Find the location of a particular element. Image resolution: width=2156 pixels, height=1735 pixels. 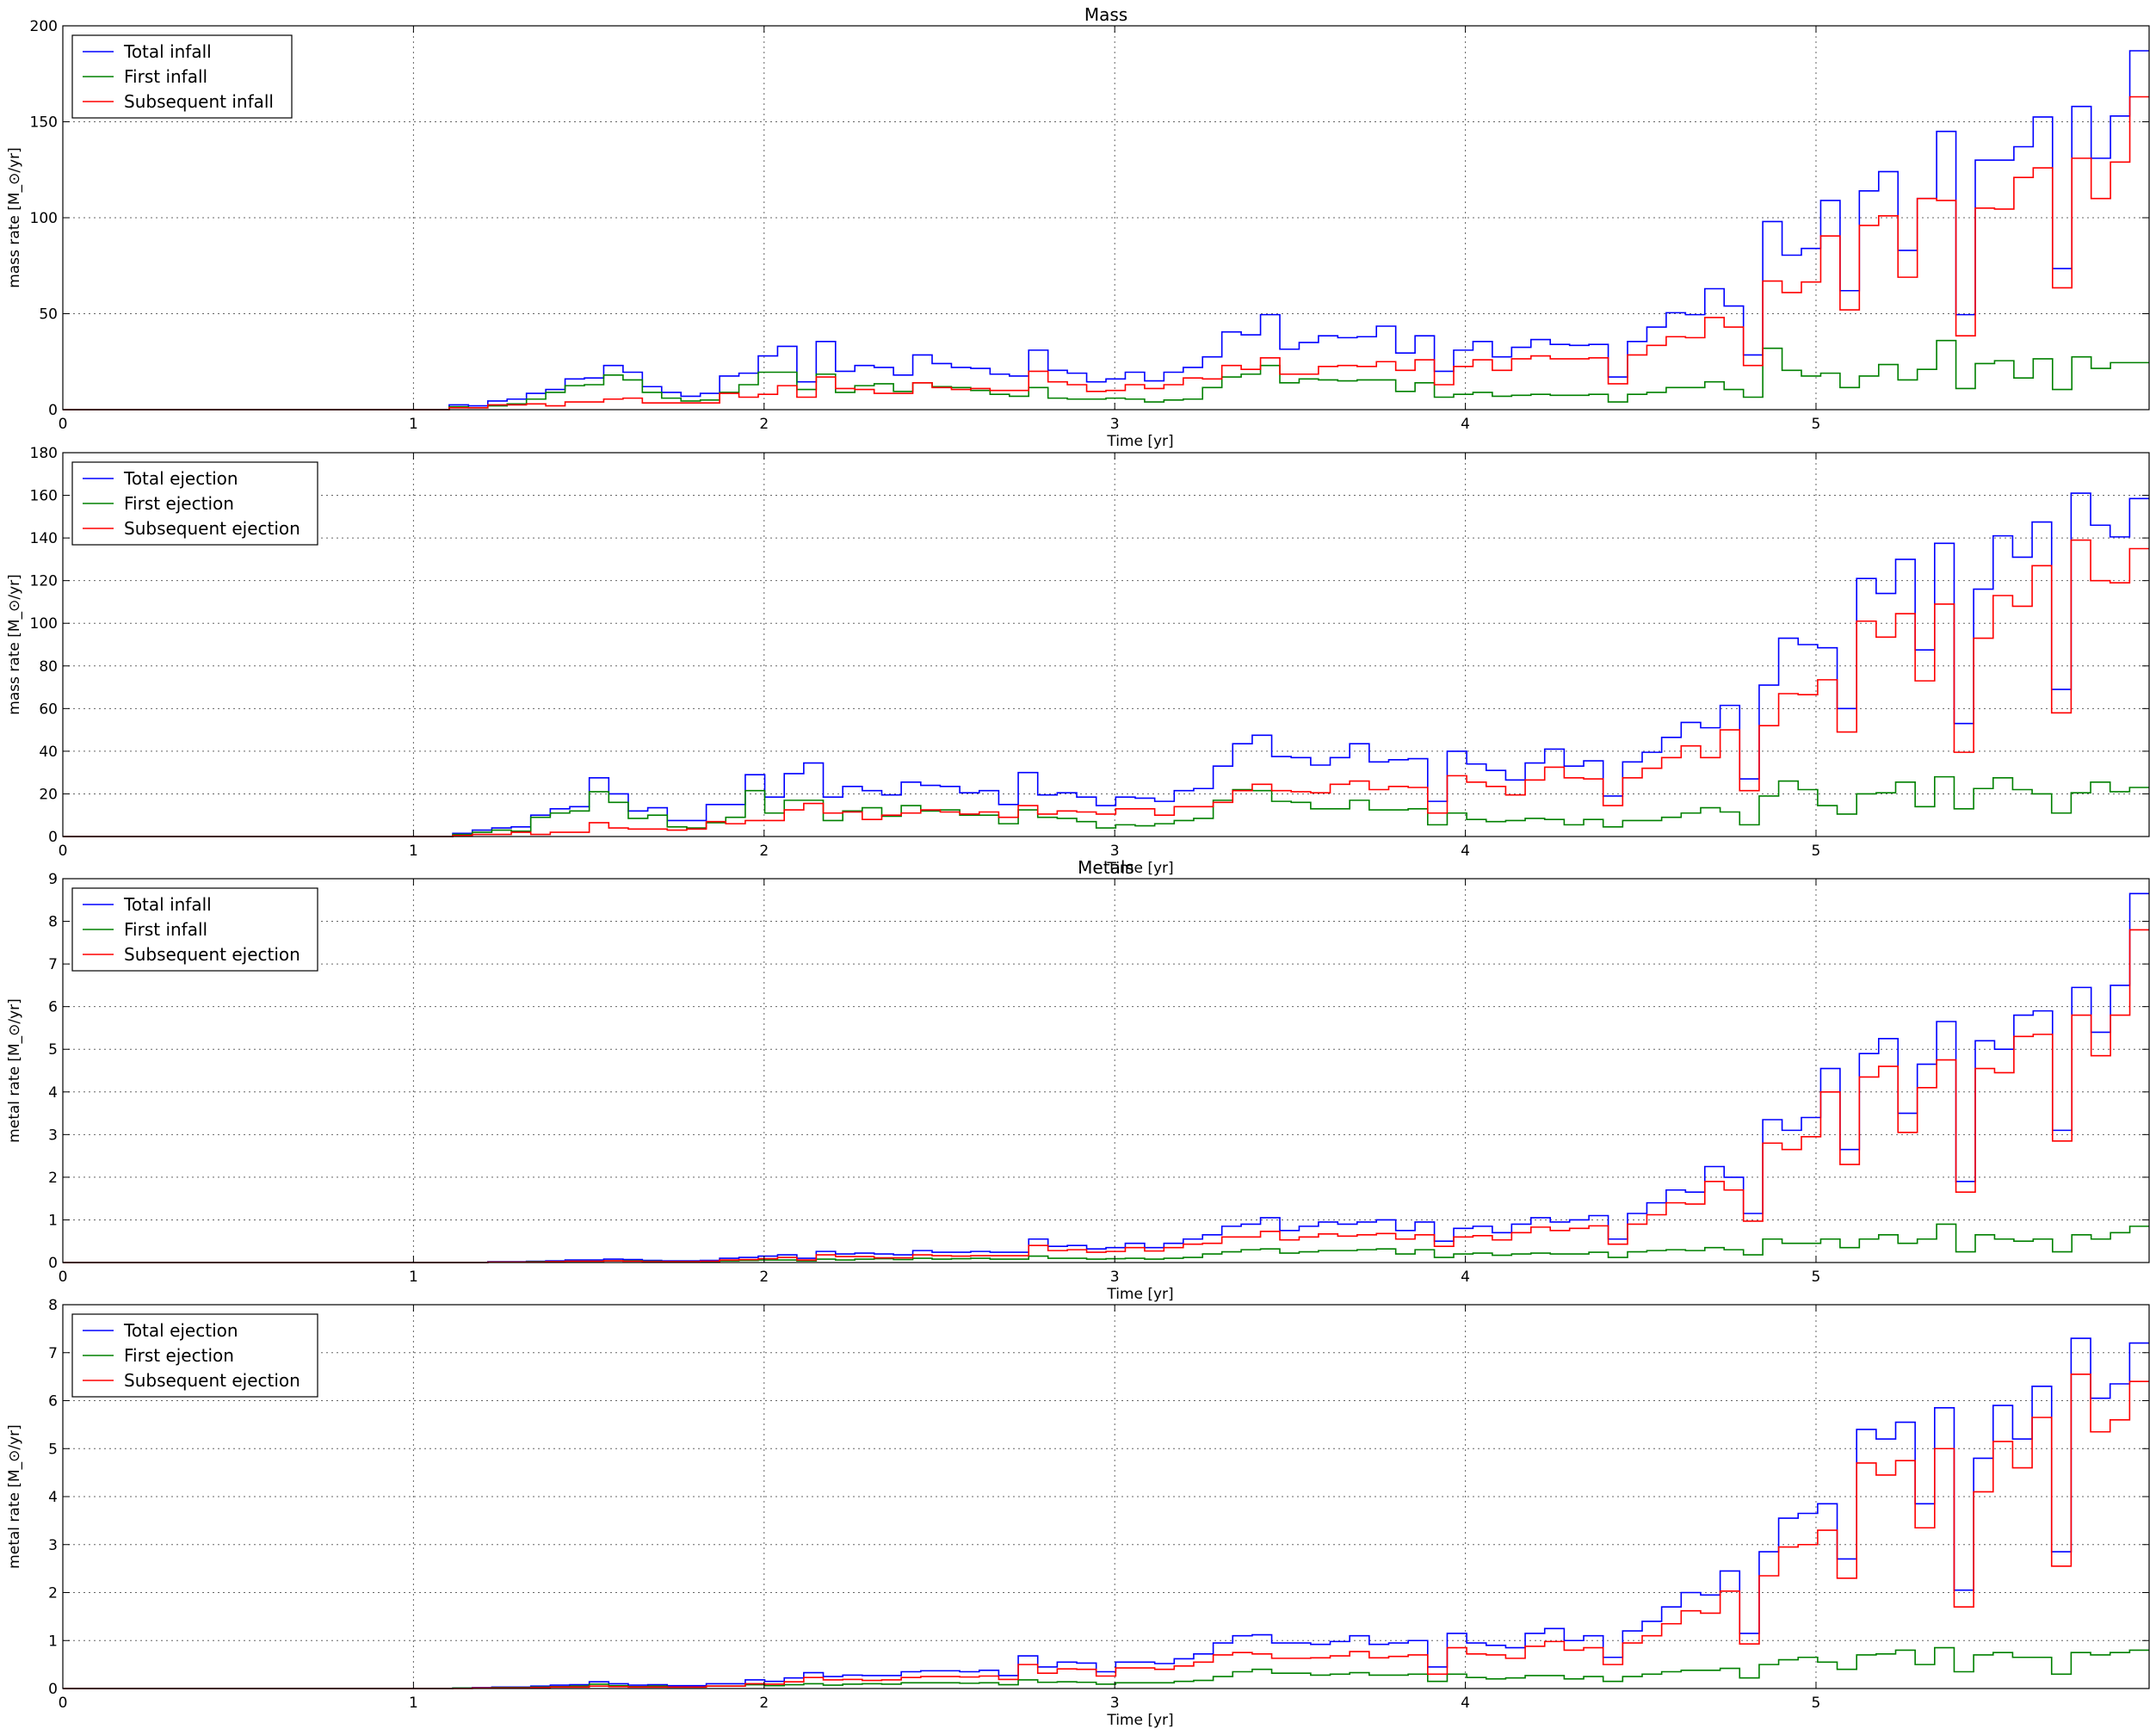

legend-label-1: Total infall is located at coordinates (168, 905).